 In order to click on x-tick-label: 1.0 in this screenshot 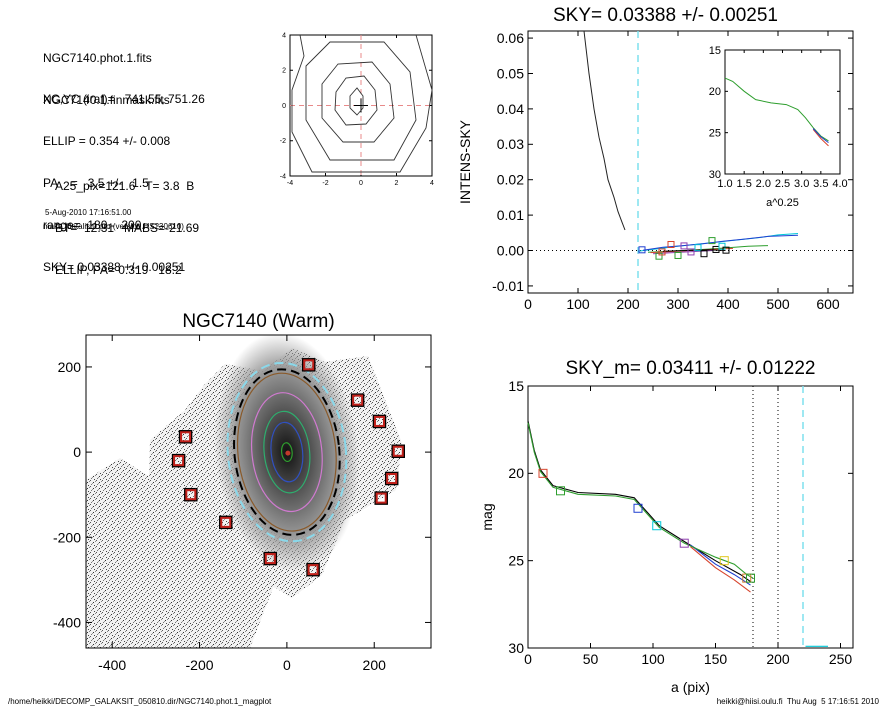, I will do `click(724, 184)`.